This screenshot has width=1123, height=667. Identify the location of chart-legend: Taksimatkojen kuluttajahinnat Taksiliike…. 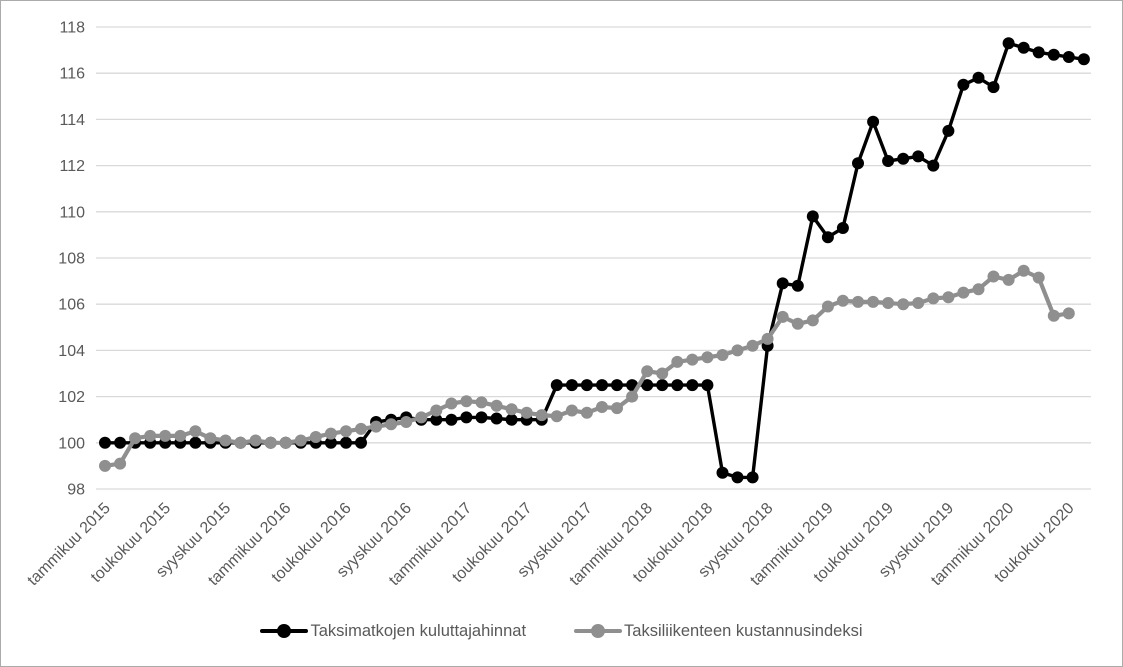
(561, 631).